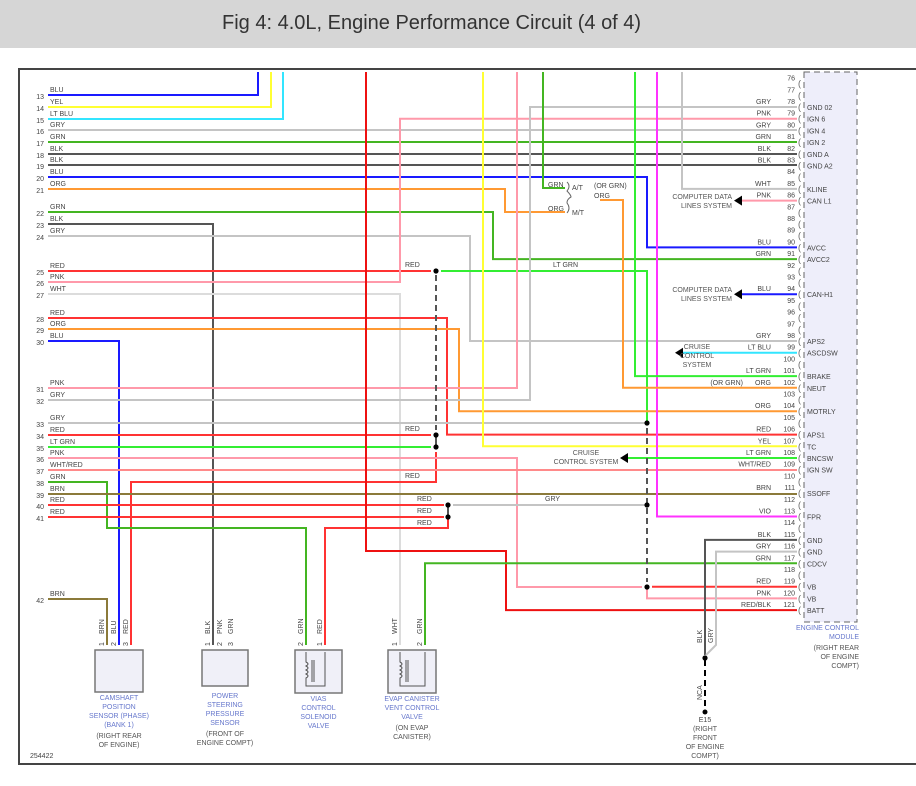 The height and width of the screenshot is (786, 916). Describe the element at coordinates (40, 601) in the screenshot. I see `left-pin-number: 42` at that location.